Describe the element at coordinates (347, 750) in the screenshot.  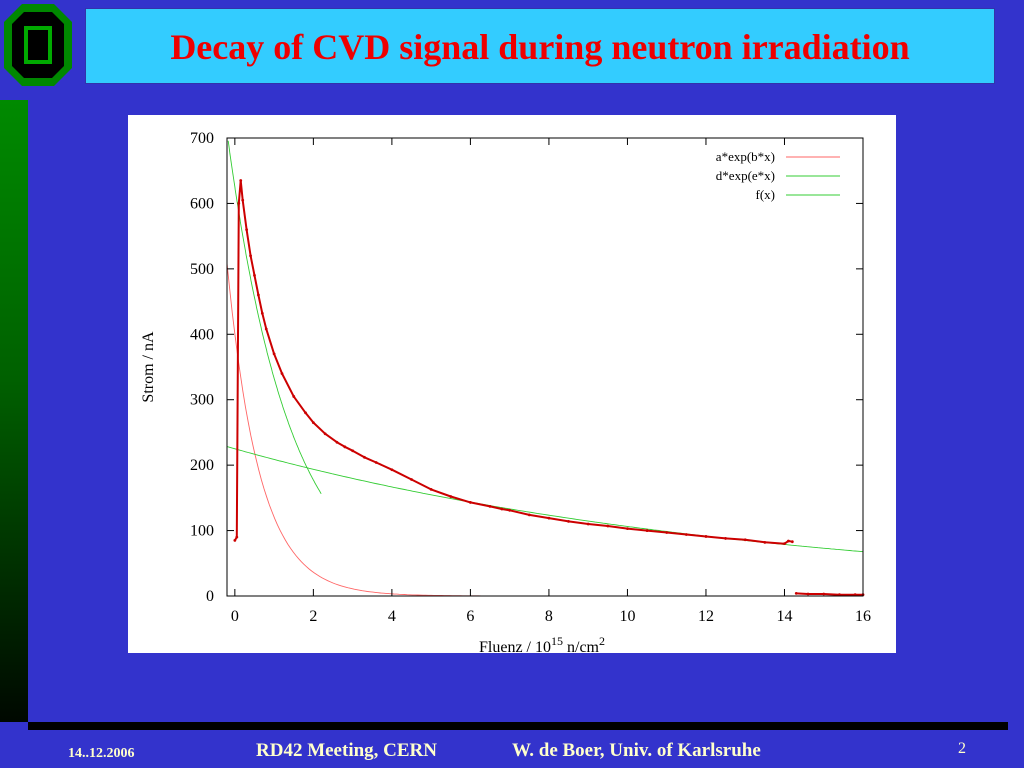
I see `footer-meeting: RD42 Meeting, CERN` at that location.